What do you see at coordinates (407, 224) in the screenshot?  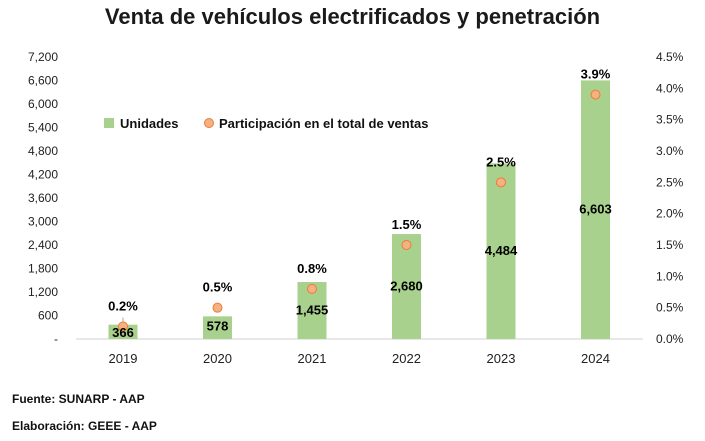 I see `percent-label: 1.5%` at bounding box center [407, 224].